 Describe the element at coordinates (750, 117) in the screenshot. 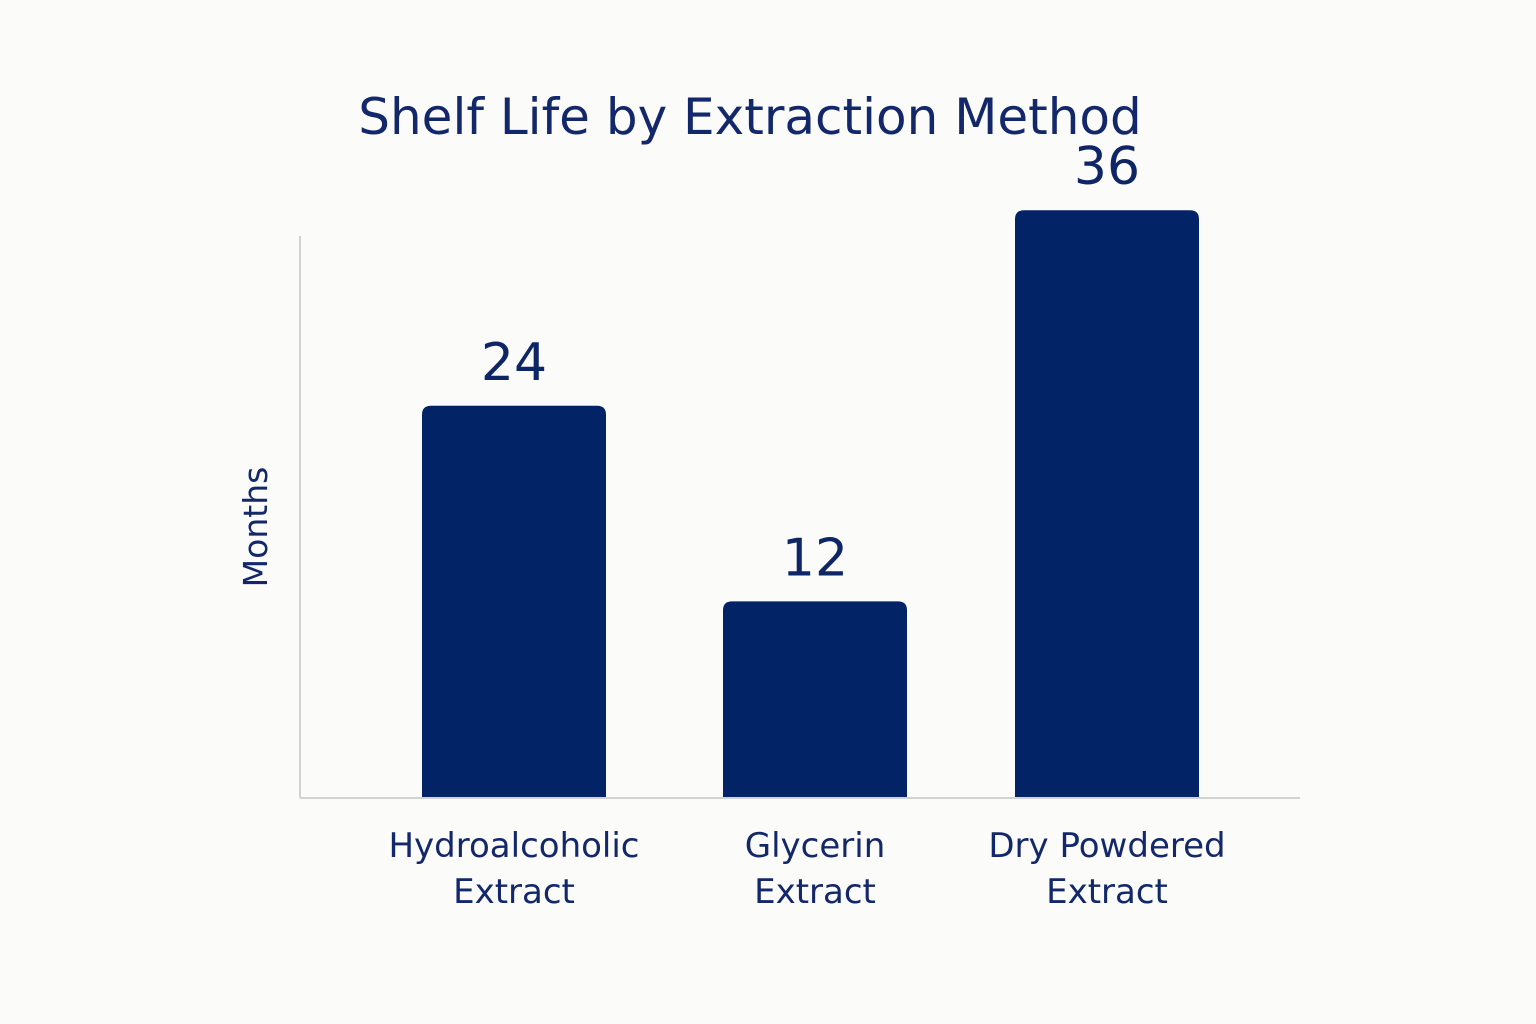

I see `chart-title: Shelf Life by Extraction Method` at that location.